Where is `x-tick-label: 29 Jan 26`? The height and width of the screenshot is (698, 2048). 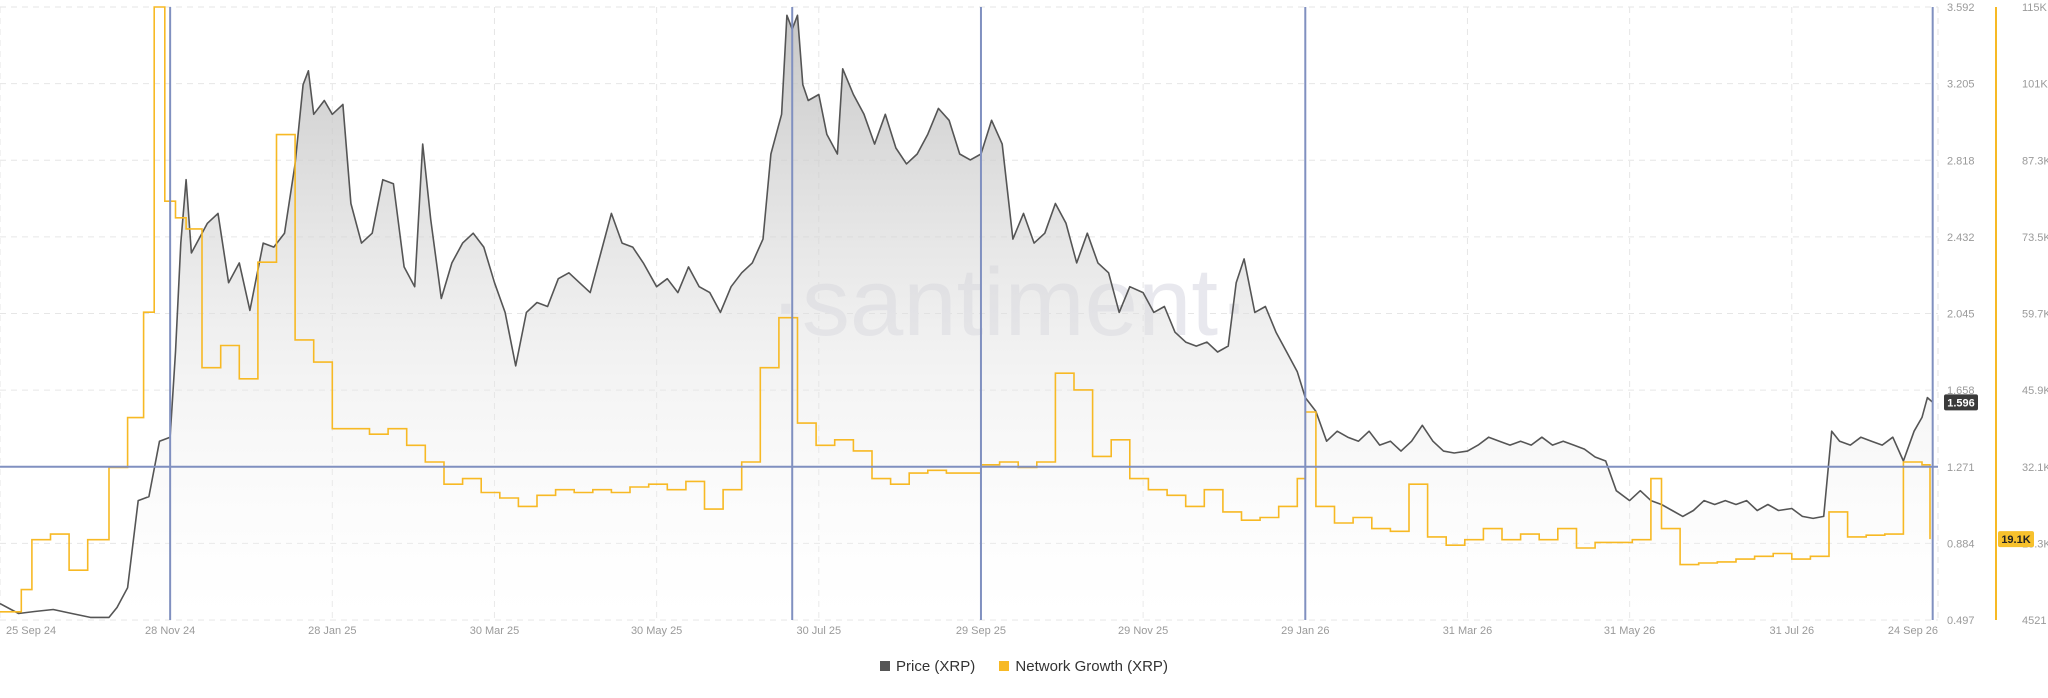
x-tick-label: 29 Jan 26 is located at coordinates (1305, 631).